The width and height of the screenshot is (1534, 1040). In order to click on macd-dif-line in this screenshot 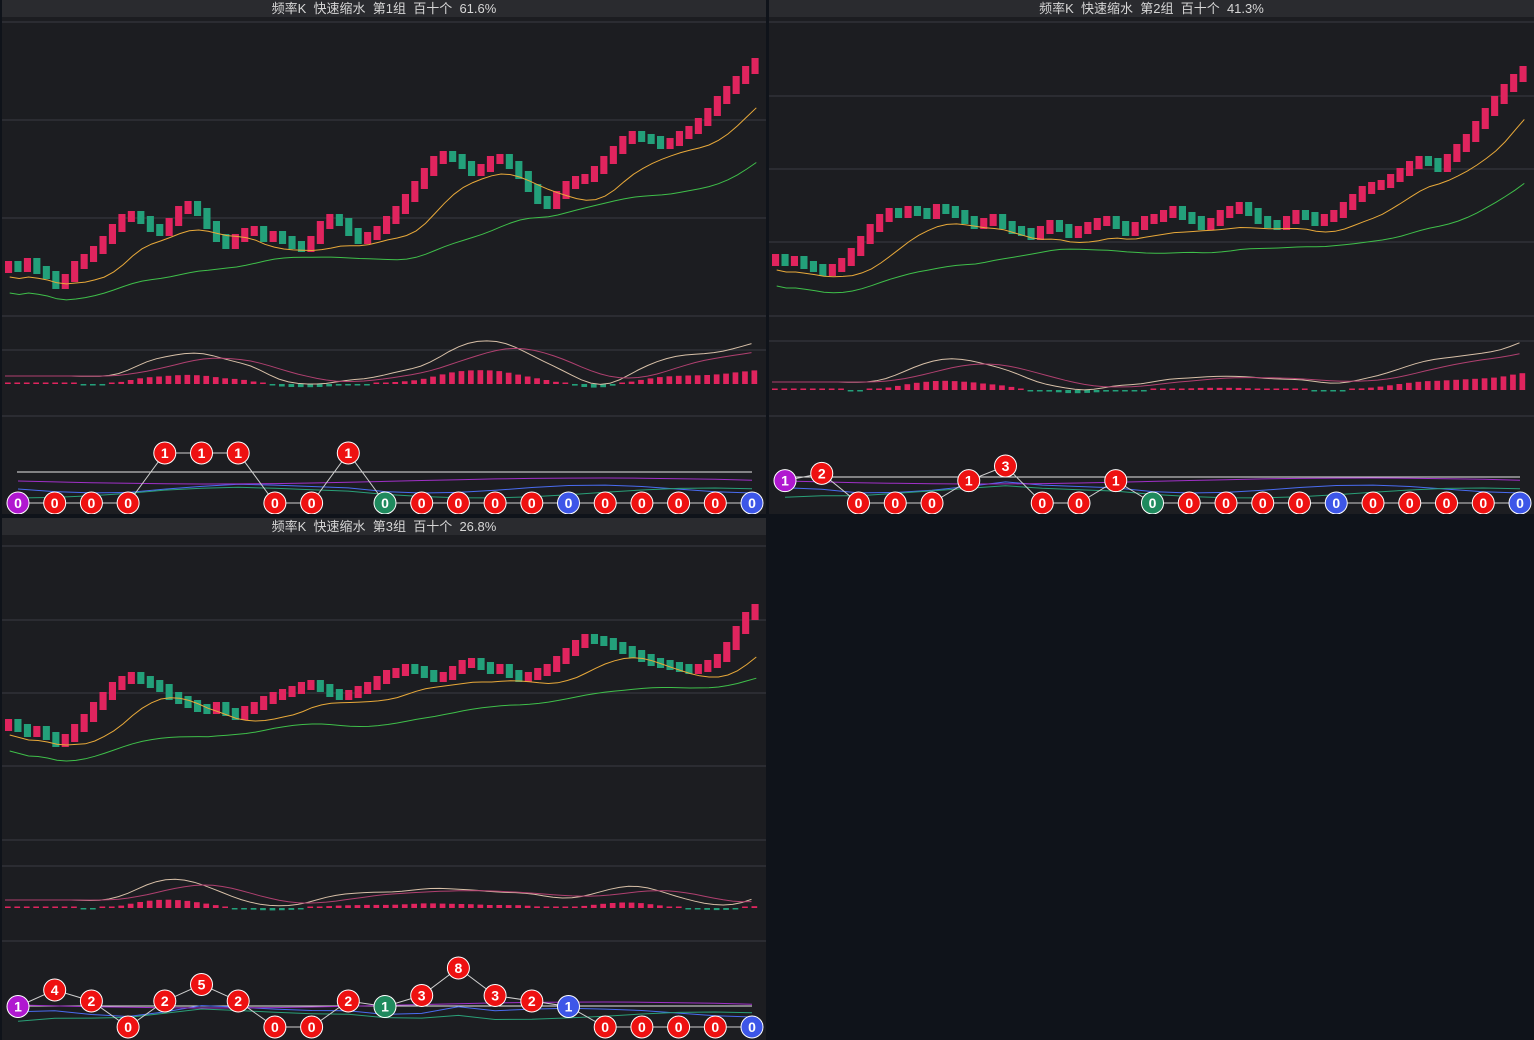, I will do `click(378, 362)`.